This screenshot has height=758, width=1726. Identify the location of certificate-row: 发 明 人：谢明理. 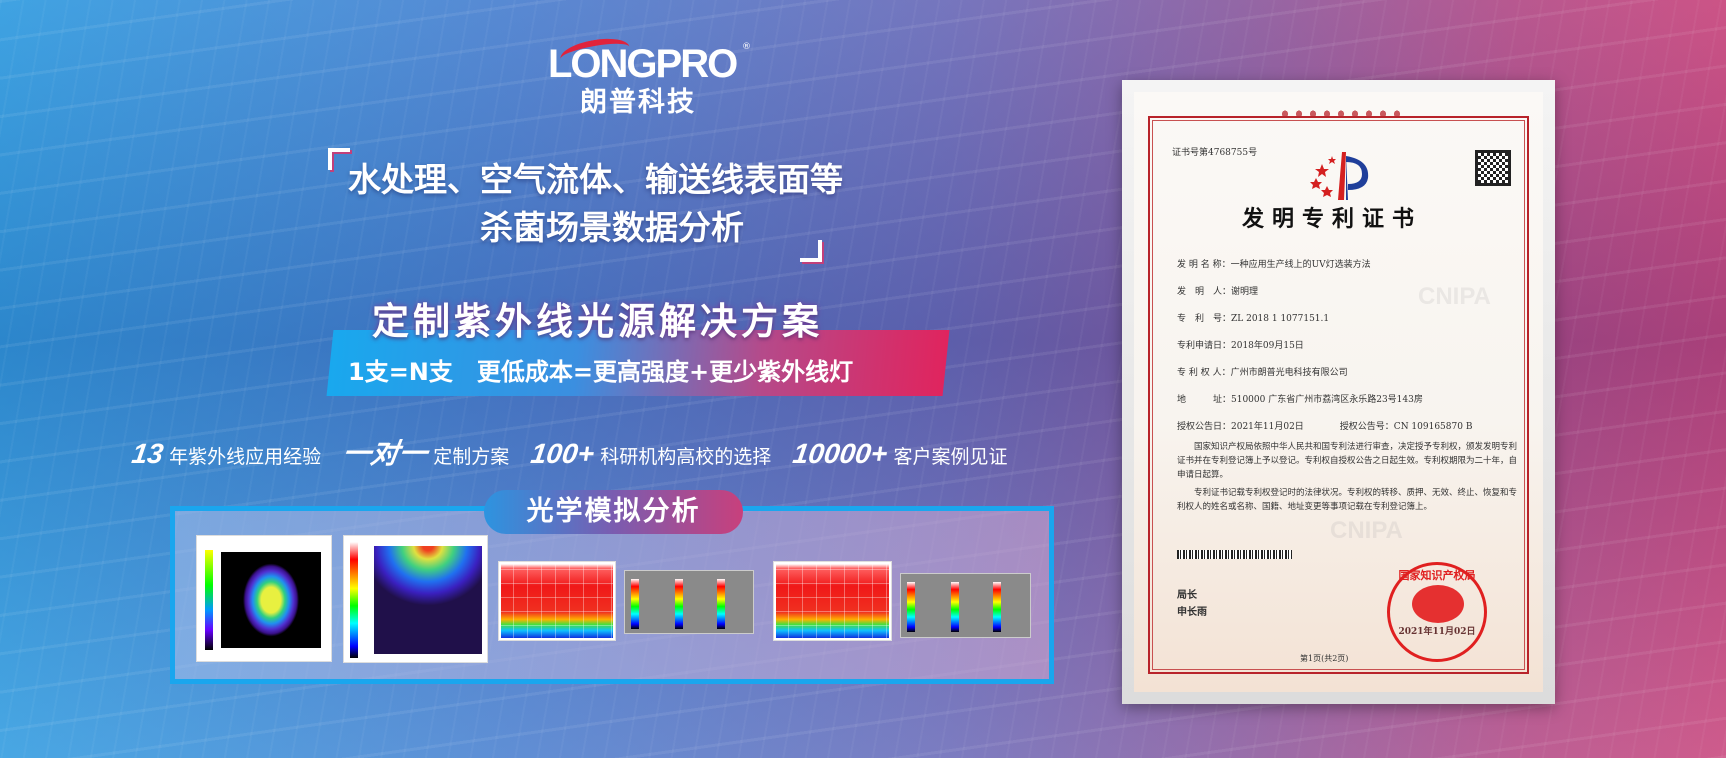
(1218, 292).